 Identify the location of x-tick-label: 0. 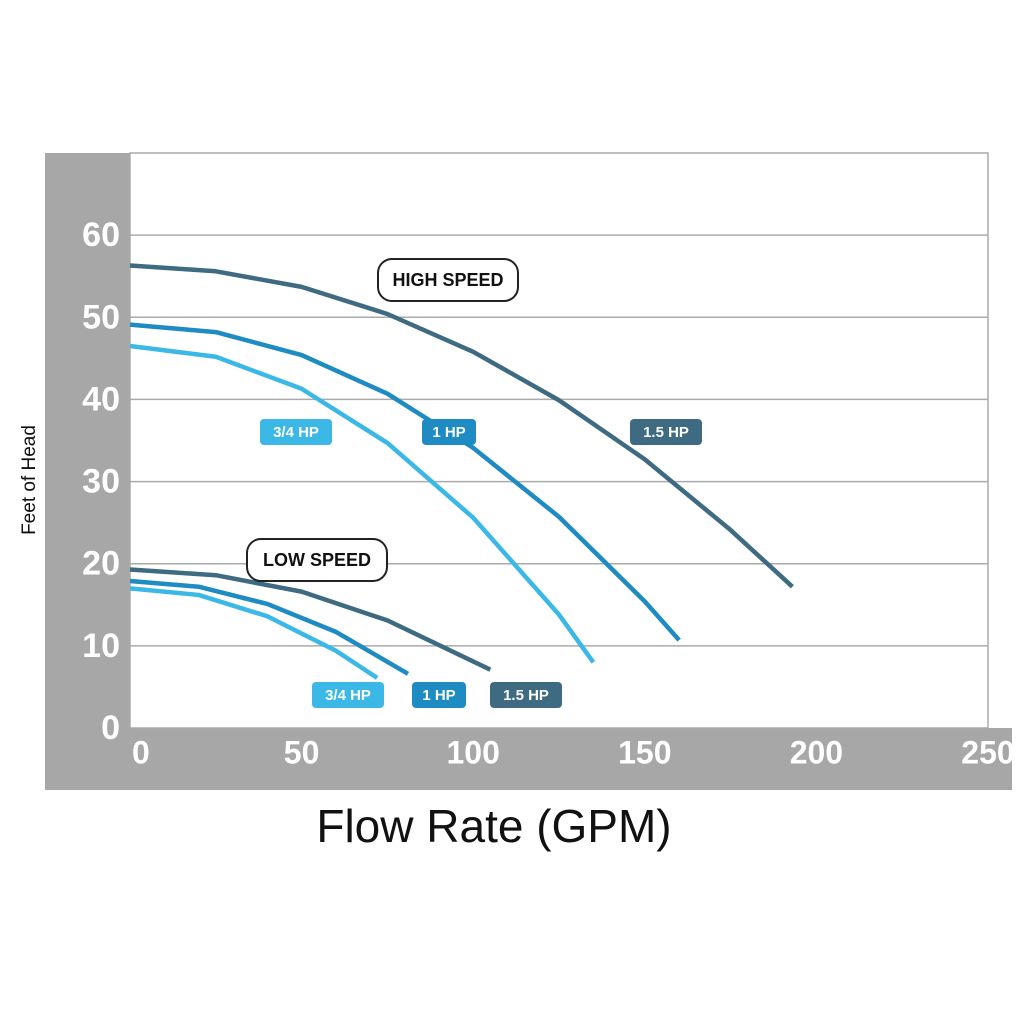
(141, 752).